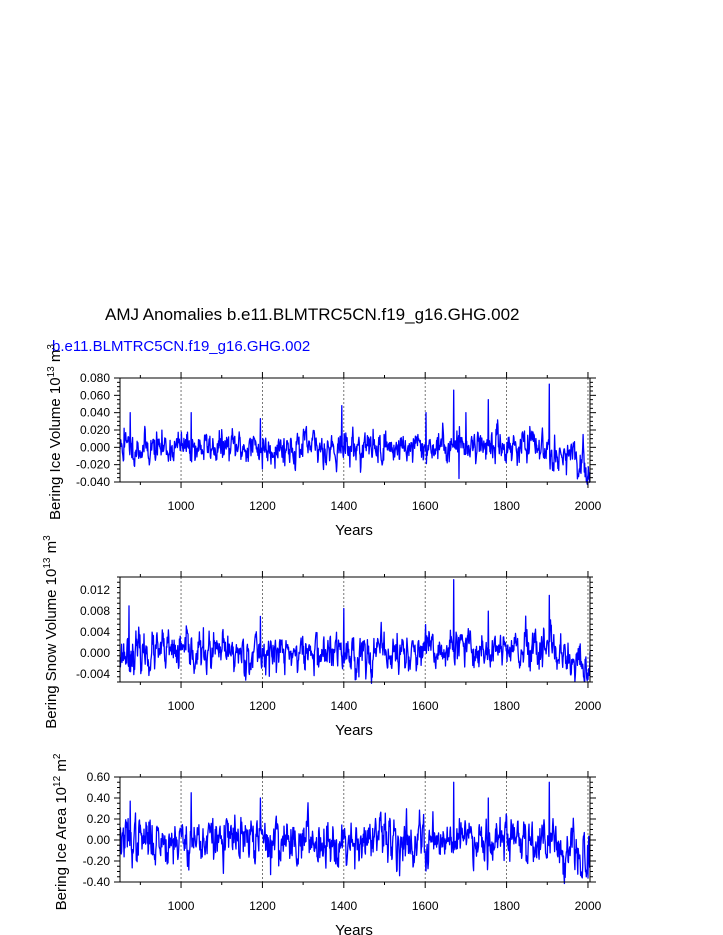 The height and width of the screenshot is (935, 723). I want to click on y-tick-label: -0.004, so click(93, 674).